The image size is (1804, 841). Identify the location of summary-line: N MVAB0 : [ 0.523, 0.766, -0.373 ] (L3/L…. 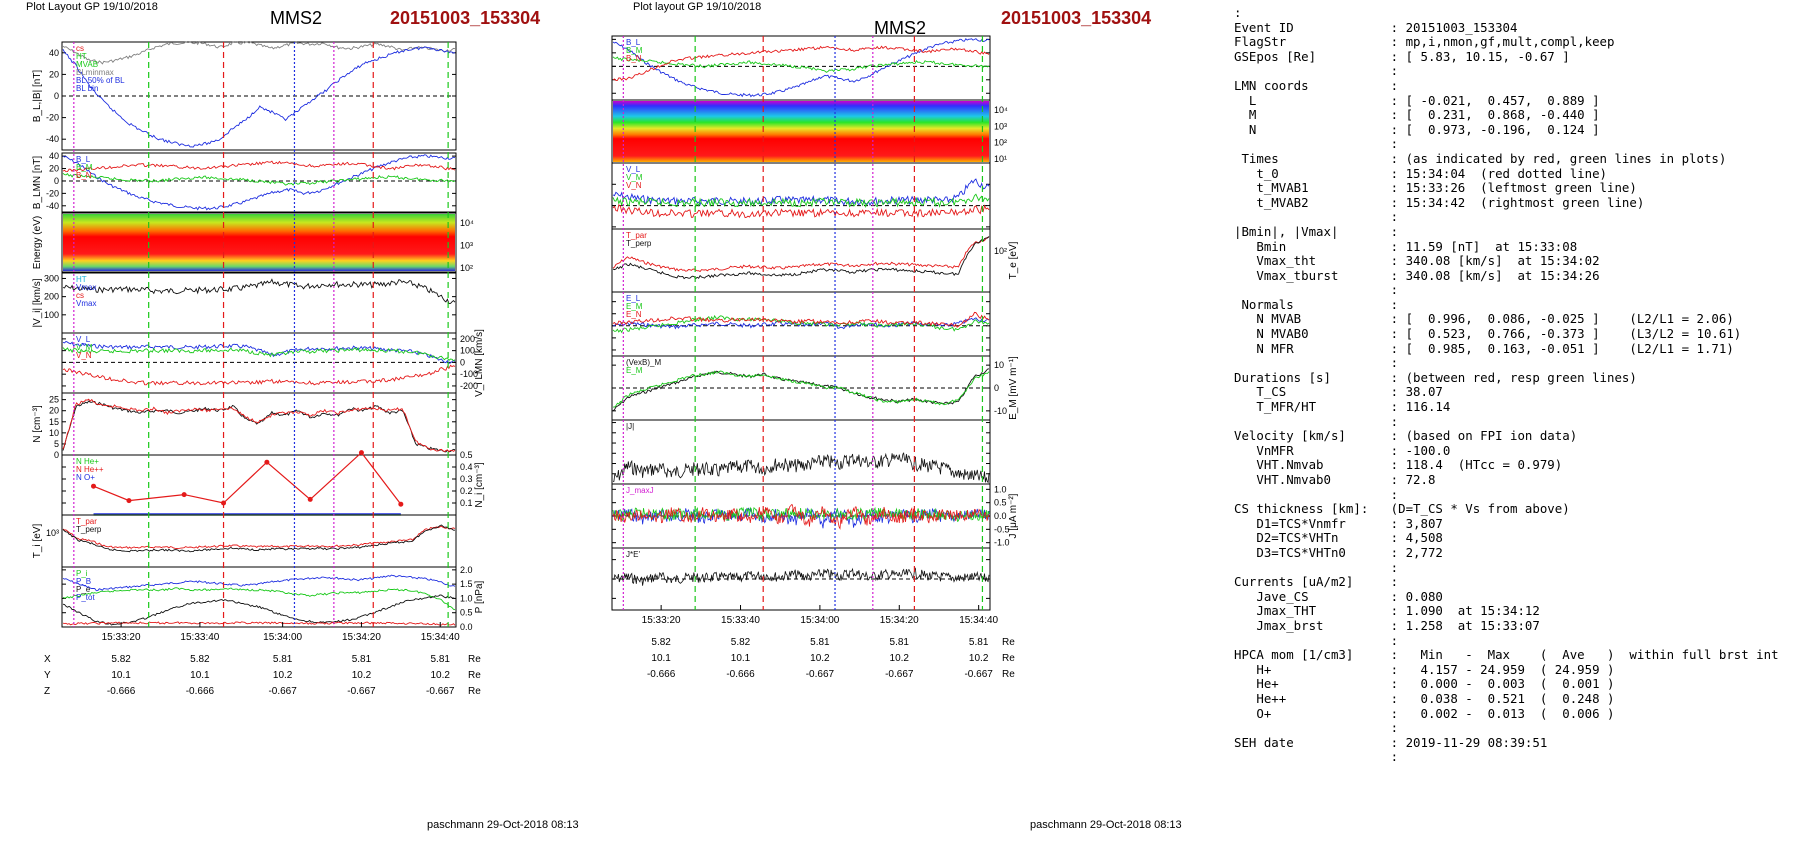
(1488, 334).